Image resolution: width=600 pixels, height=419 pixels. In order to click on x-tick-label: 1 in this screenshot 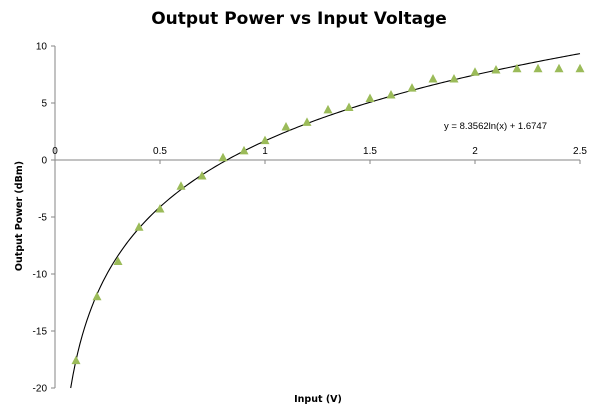, I will do `click(265, 151)`.